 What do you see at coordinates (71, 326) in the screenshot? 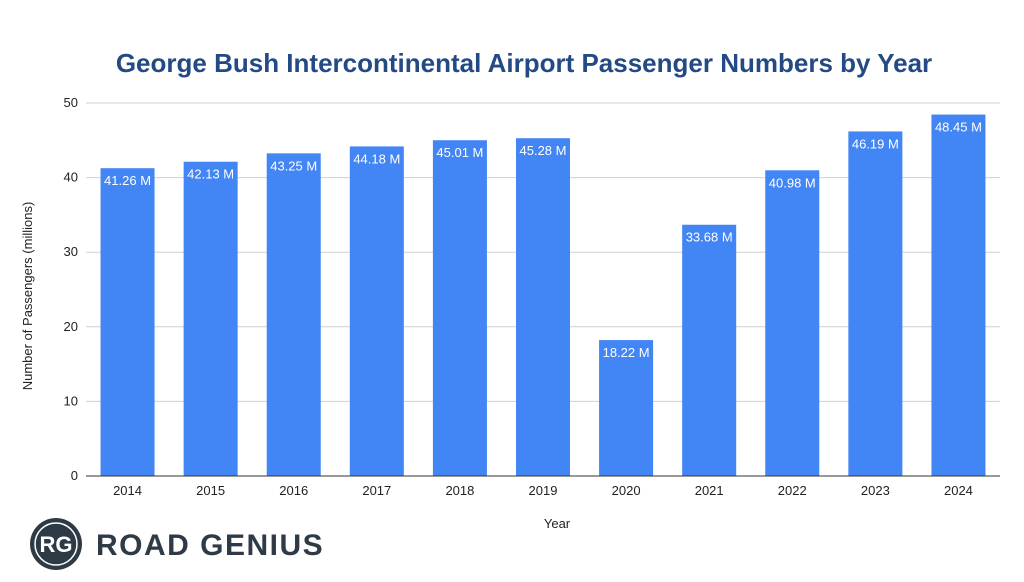
I see `y-tick-label-20: 20` at bounding box center [71, 326].